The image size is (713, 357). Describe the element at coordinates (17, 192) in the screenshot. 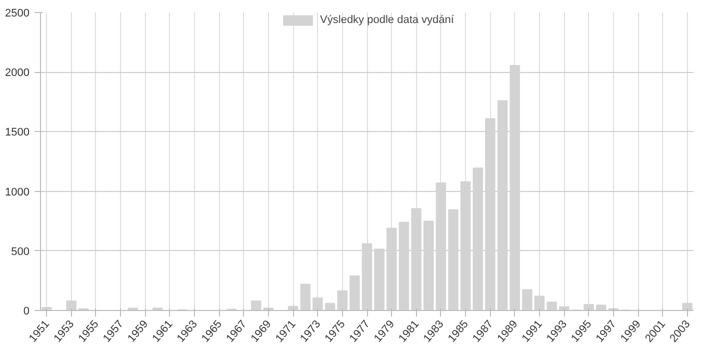

I see `y-tick-label: 1000` at that location.